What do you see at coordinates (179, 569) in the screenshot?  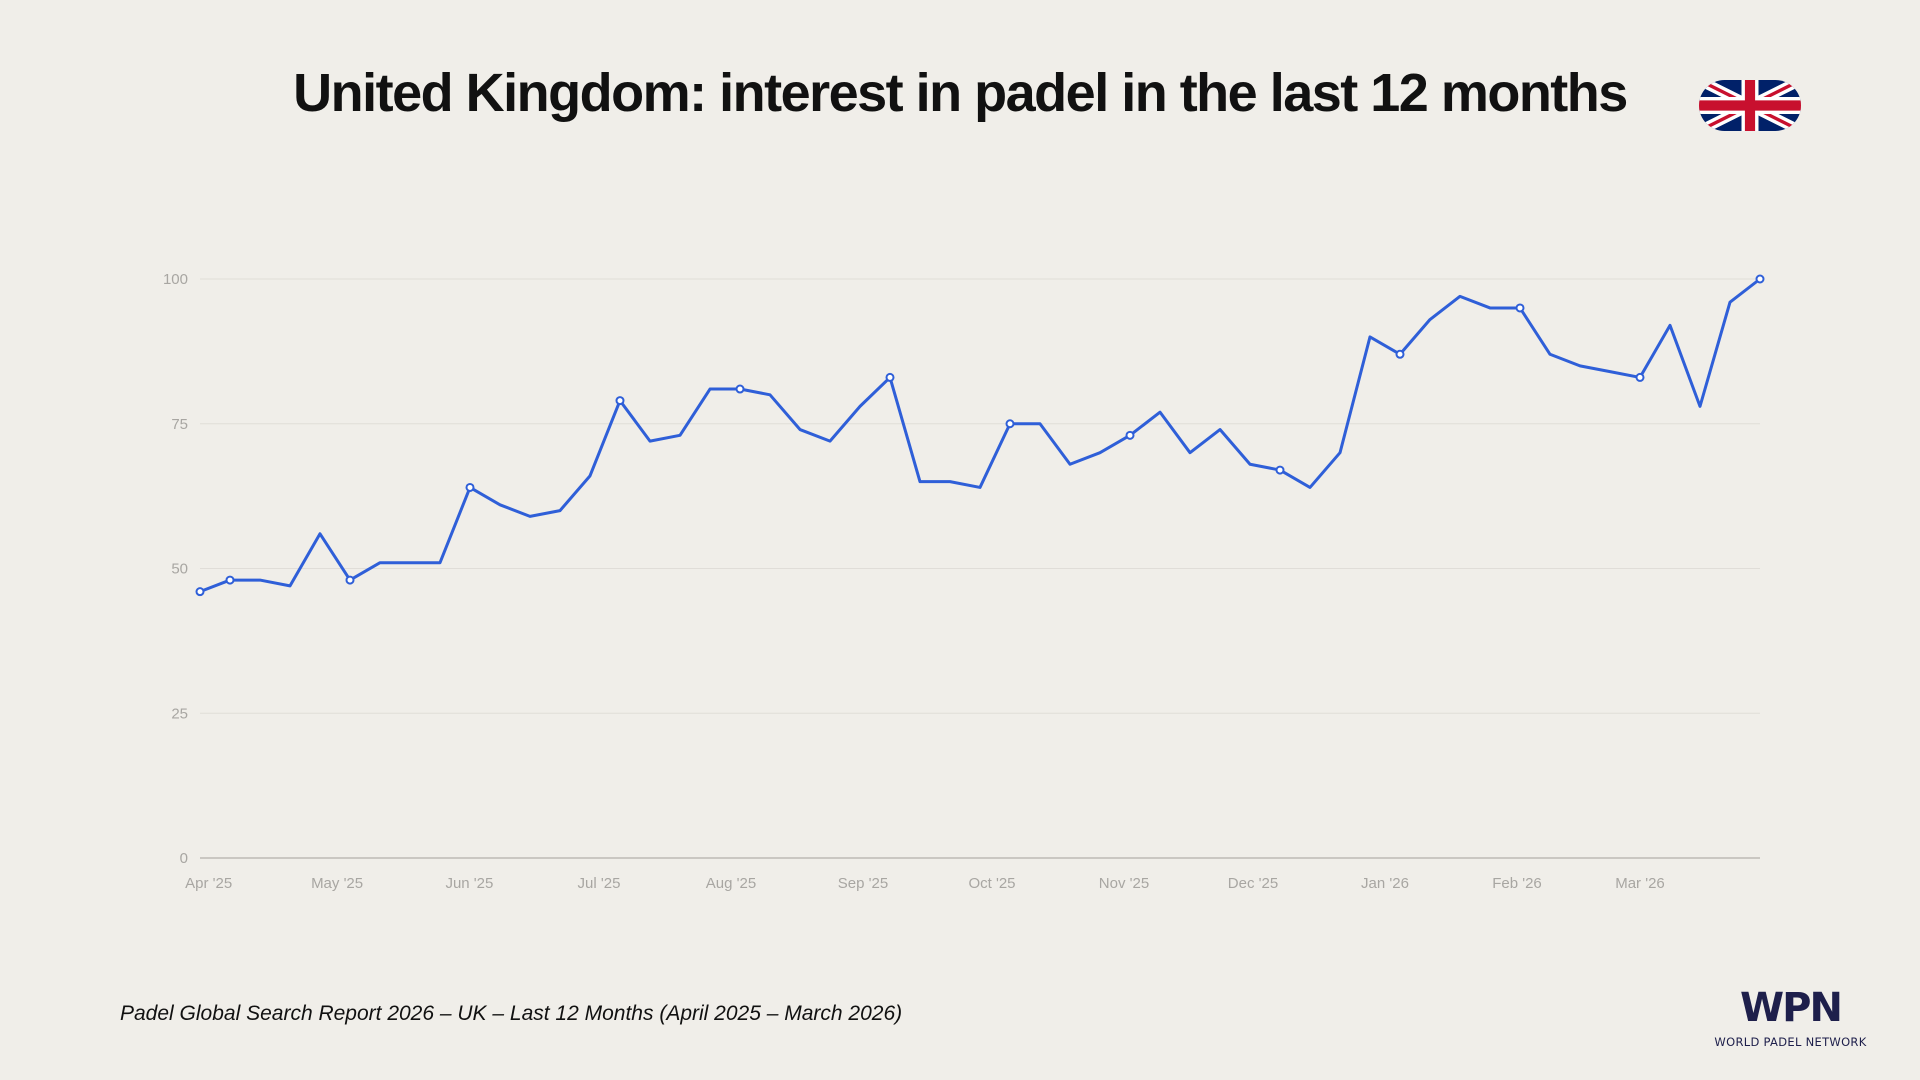 I see `y-tick-label: 50` at bounding box center [179, 569].